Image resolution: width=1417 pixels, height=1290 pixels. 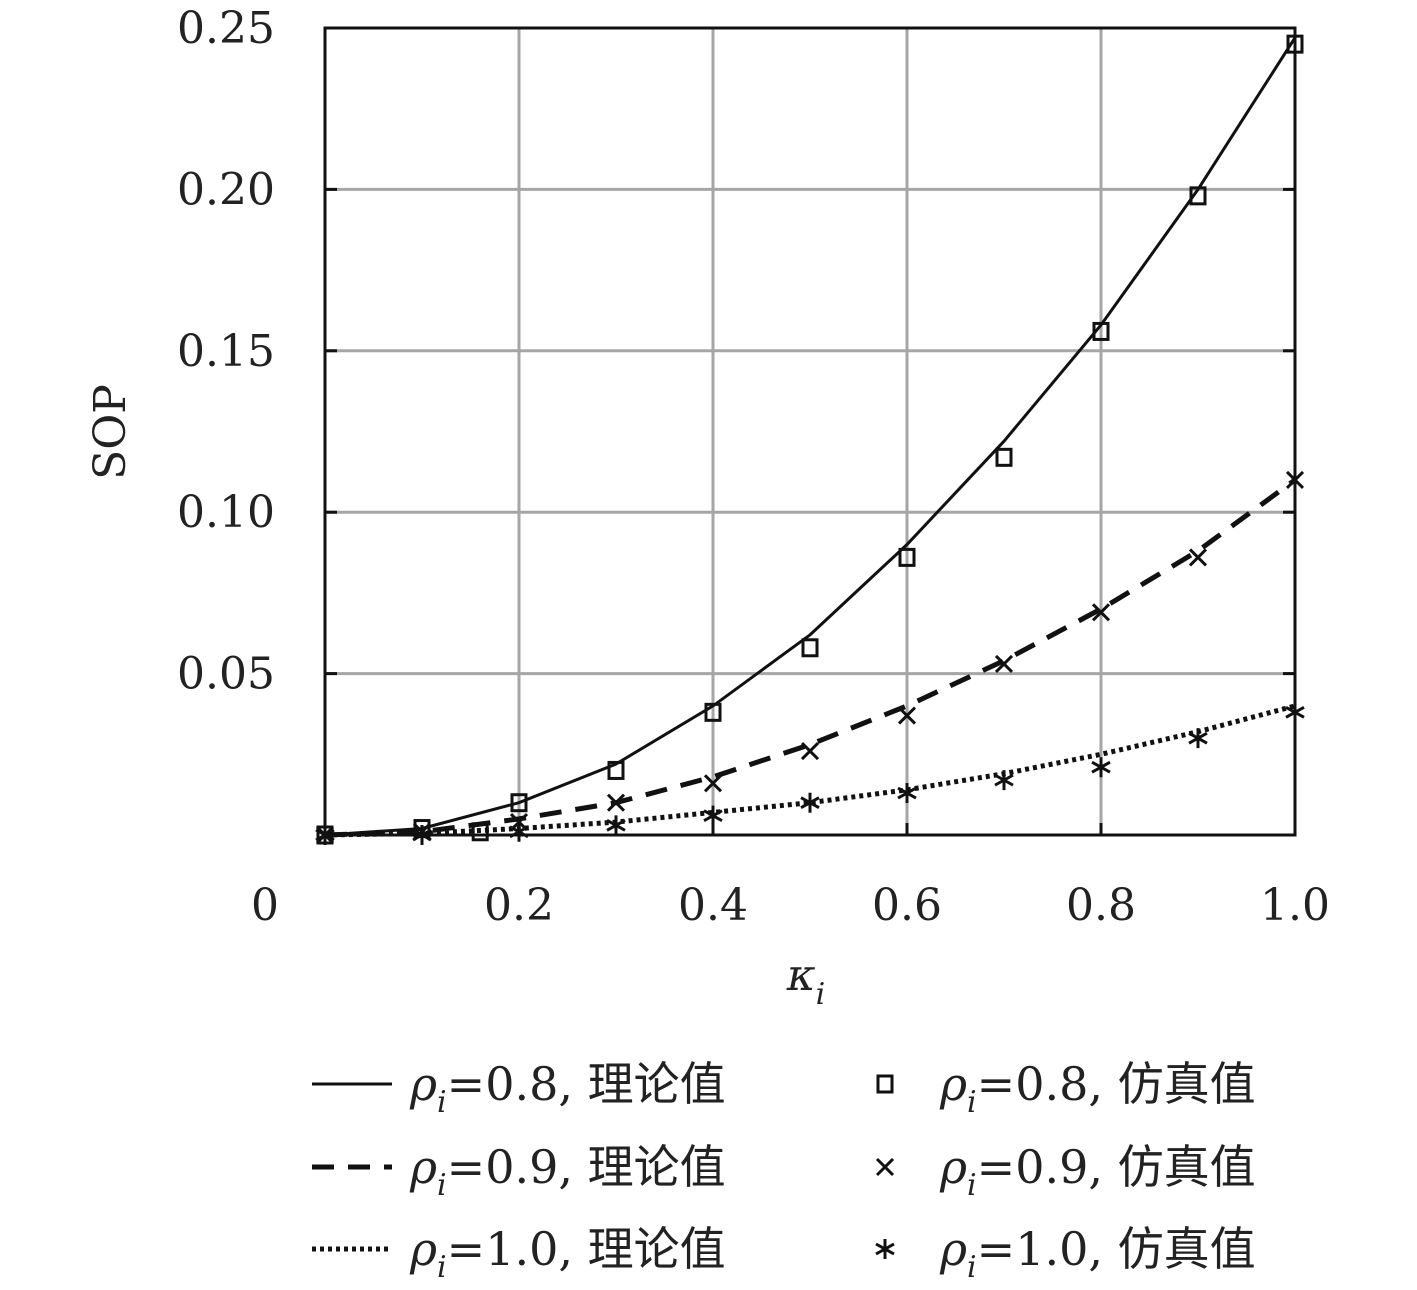 What do you see at coordinates (226, 189) in the screenshot?
I see `y-tick-label: 0.20` at bounding box center [226, 189].